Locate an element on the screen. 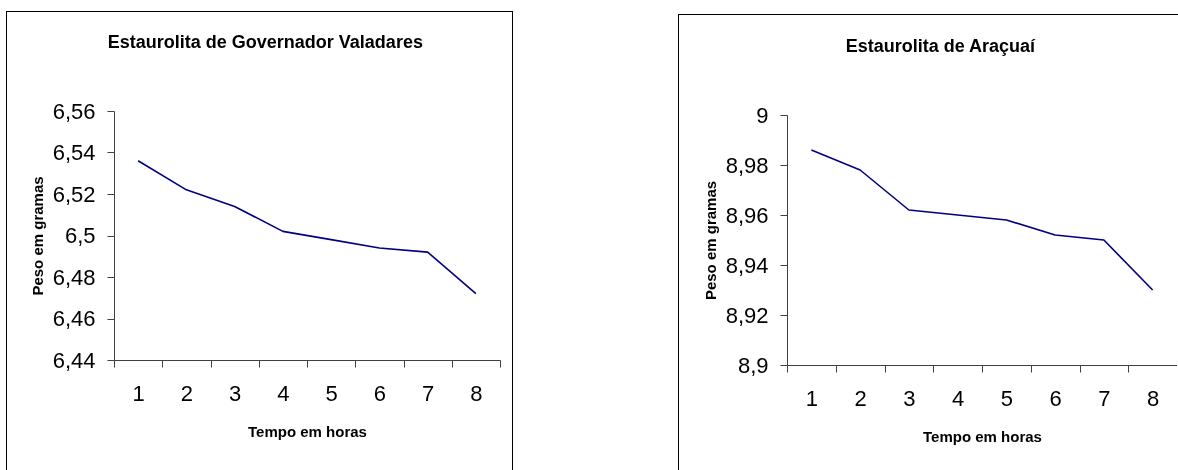 The image size is (1178, 470). y-tick-label: 8,9 is located at coordinates (753, 365).